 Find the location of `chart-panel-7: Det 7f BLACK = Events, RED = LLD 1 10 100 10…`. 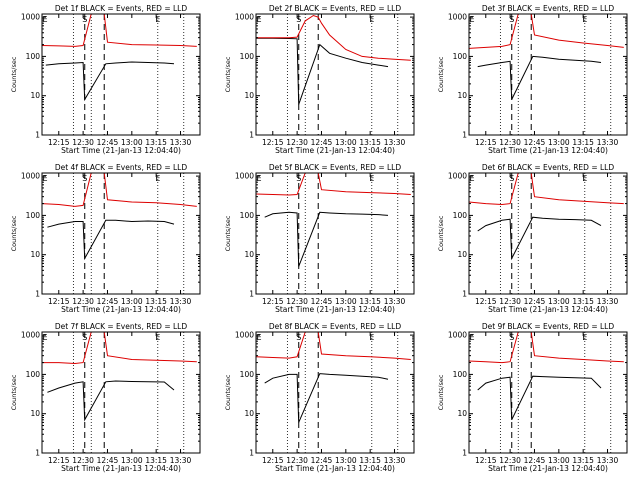

chart-panel-7: Det 7f BLACK = Events, RED = LLD 1 10 100 10… is located at coordinates (105, 397).